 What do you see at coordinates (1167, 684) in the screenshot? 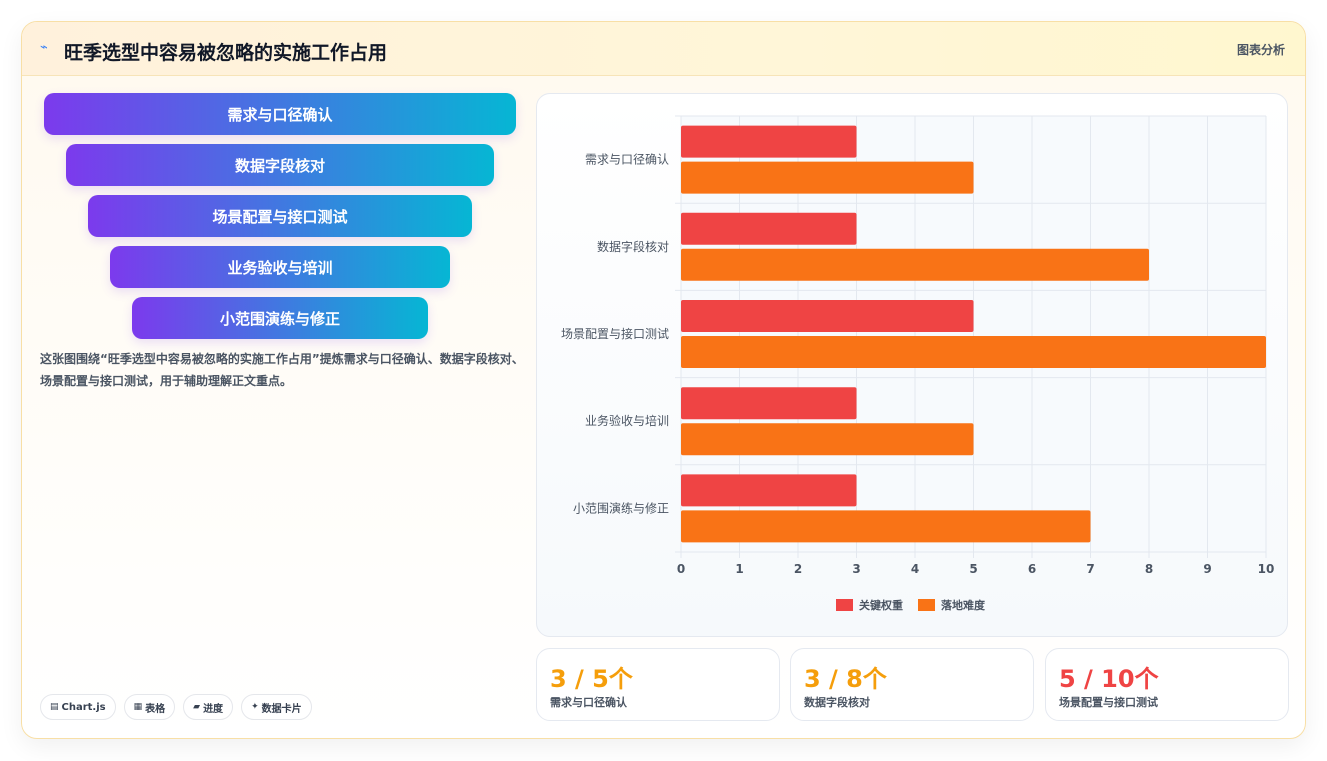
I see `stat-card-3: 5 / 10个 场景配置与接口测试` at bounding box center [1167, 684].